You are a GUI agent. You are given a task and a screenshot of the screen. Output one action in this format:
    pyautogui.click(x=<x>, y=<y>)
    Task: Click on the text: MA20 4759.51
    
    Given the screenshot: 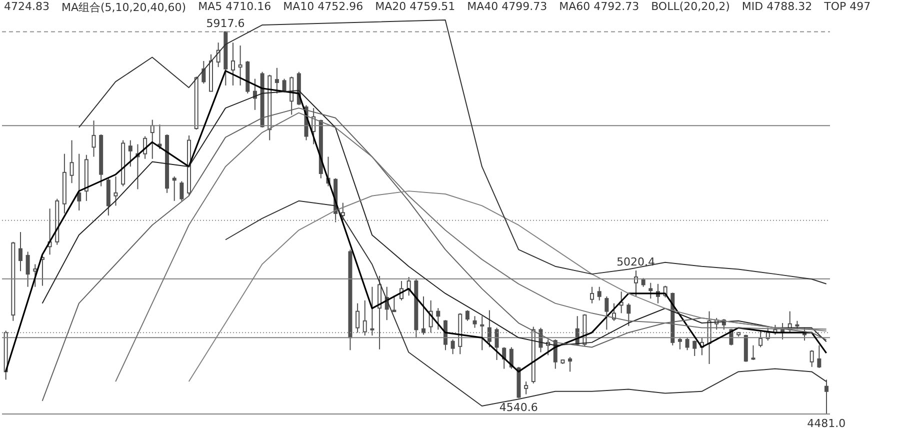 What is the action you would take?
    pyautogui.click(x=415, y=7)
    